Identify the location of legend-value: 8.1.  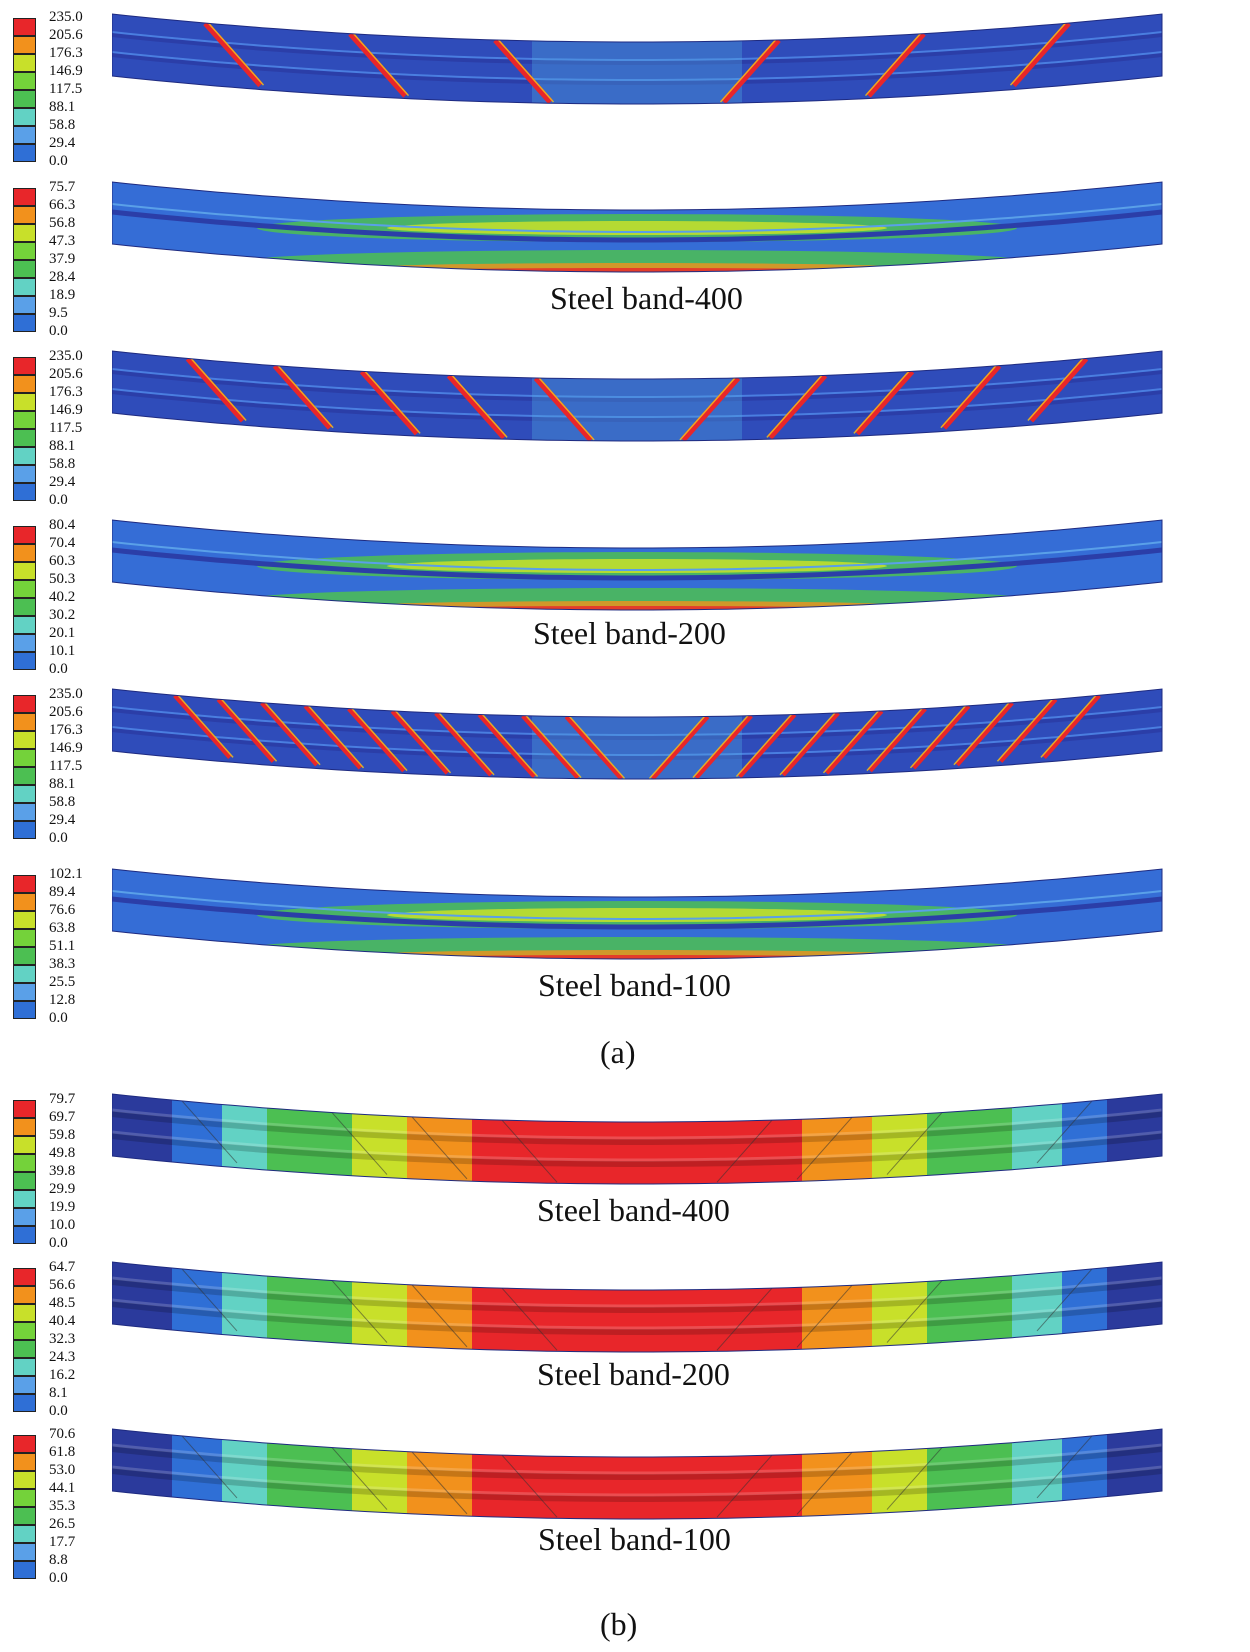
(58, 1393).